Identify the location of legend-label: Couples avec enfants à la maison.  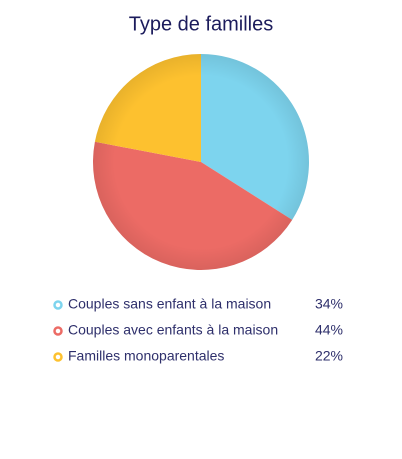
(173, 330).